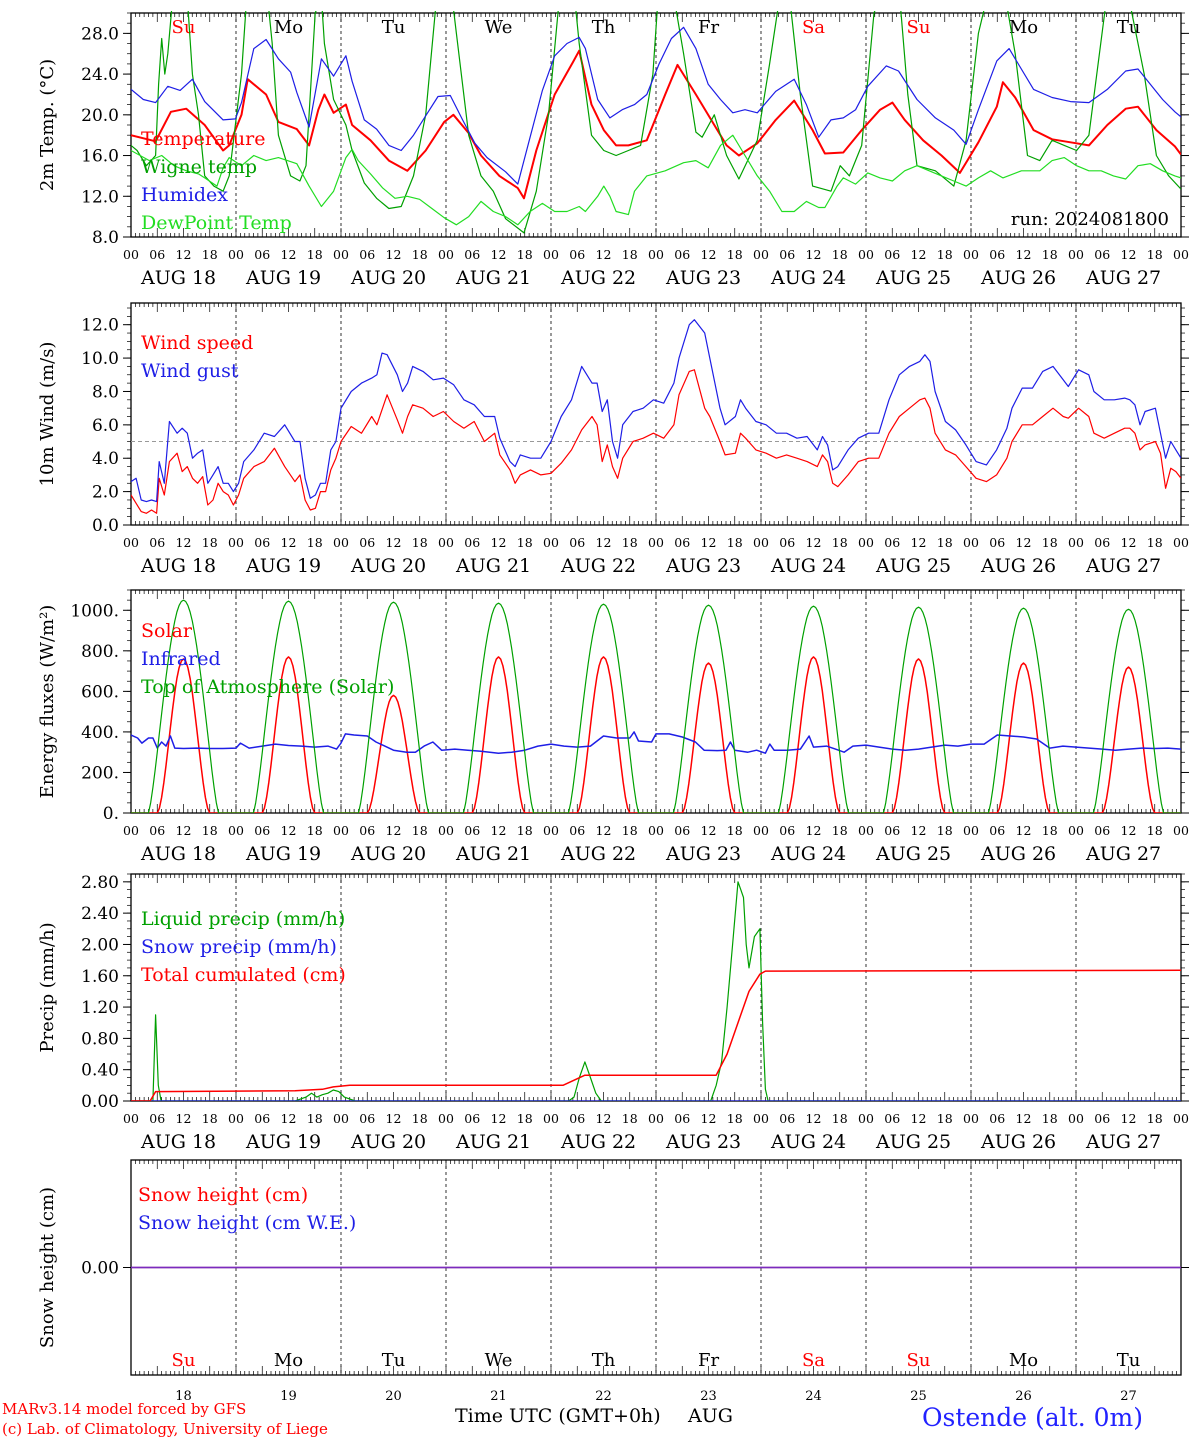 This screenshot has width=1194, height=1440. I want to click on legend-entry: Wigne temp, so click(199, 167).